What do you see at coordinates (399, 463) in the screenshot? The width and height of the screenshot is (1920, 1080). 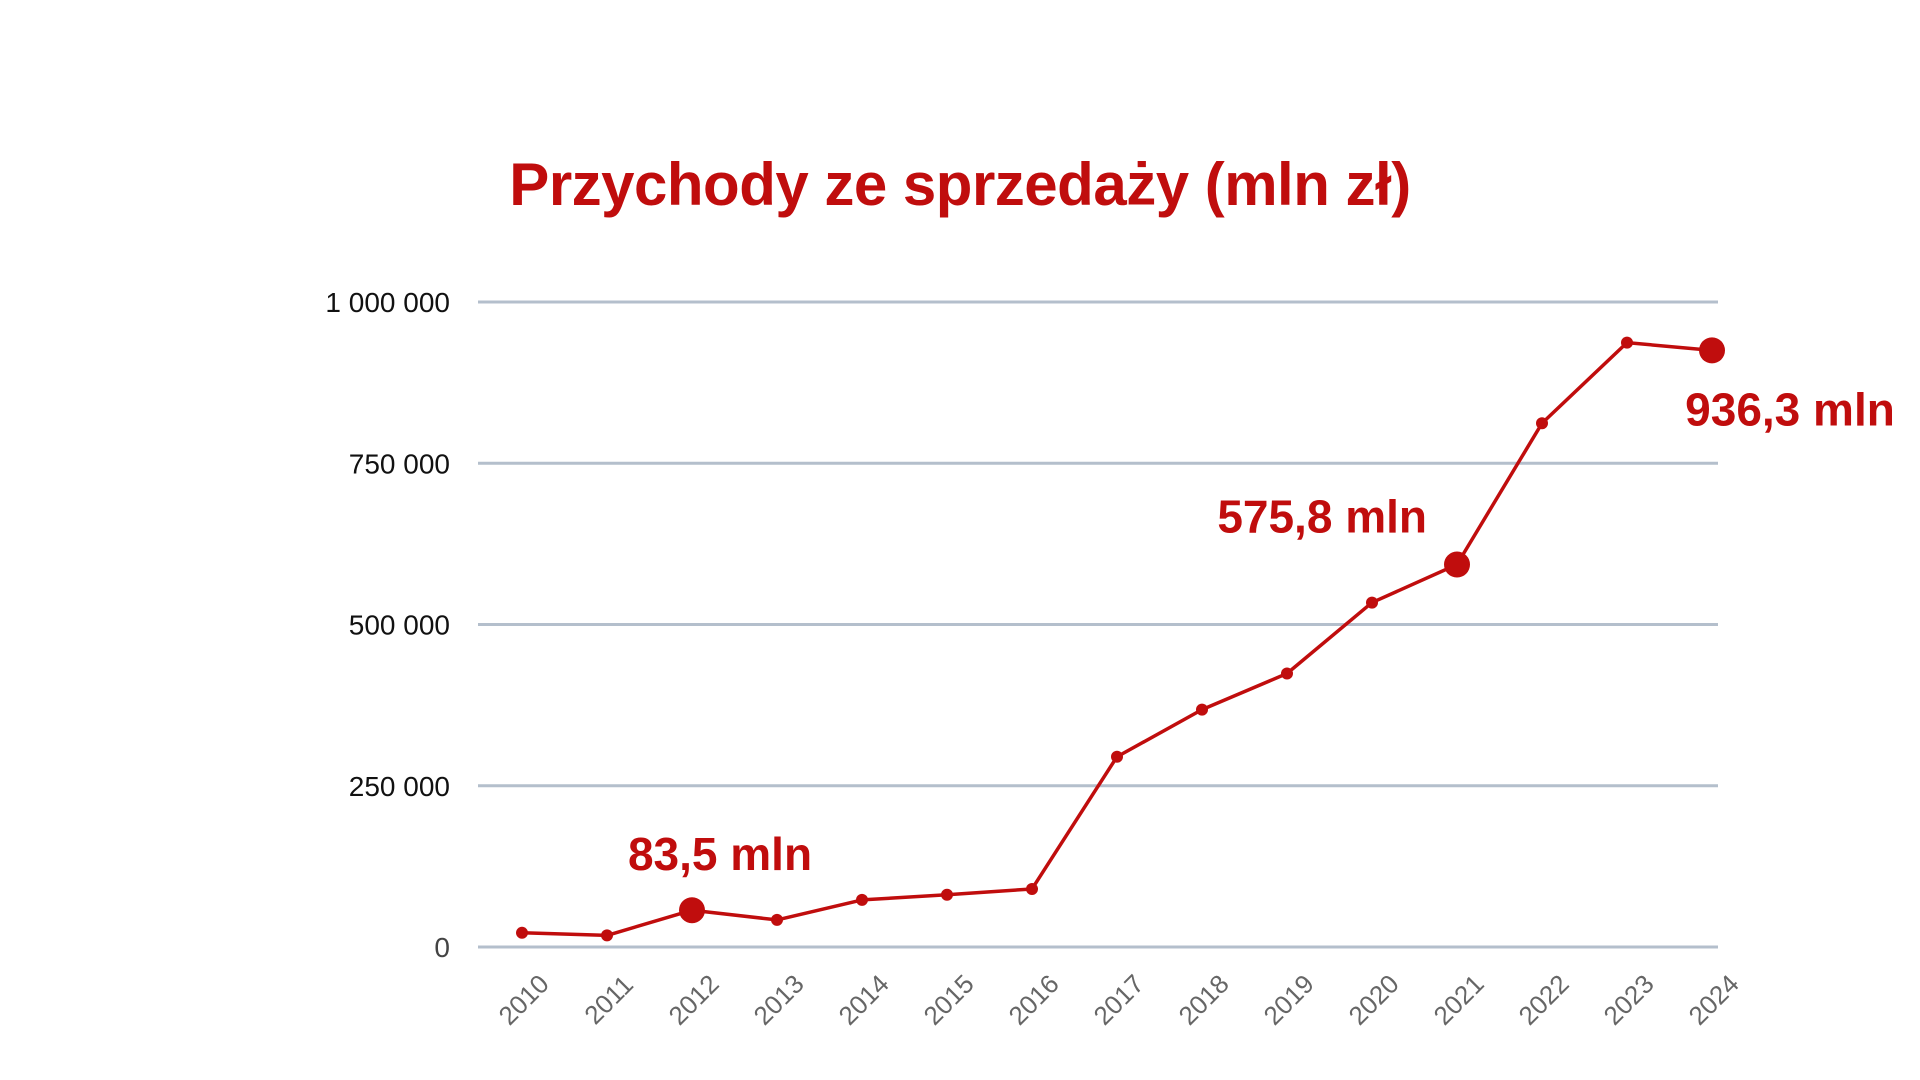 I see `y-tick-label: 750 000` at bounding box center [399, 463].